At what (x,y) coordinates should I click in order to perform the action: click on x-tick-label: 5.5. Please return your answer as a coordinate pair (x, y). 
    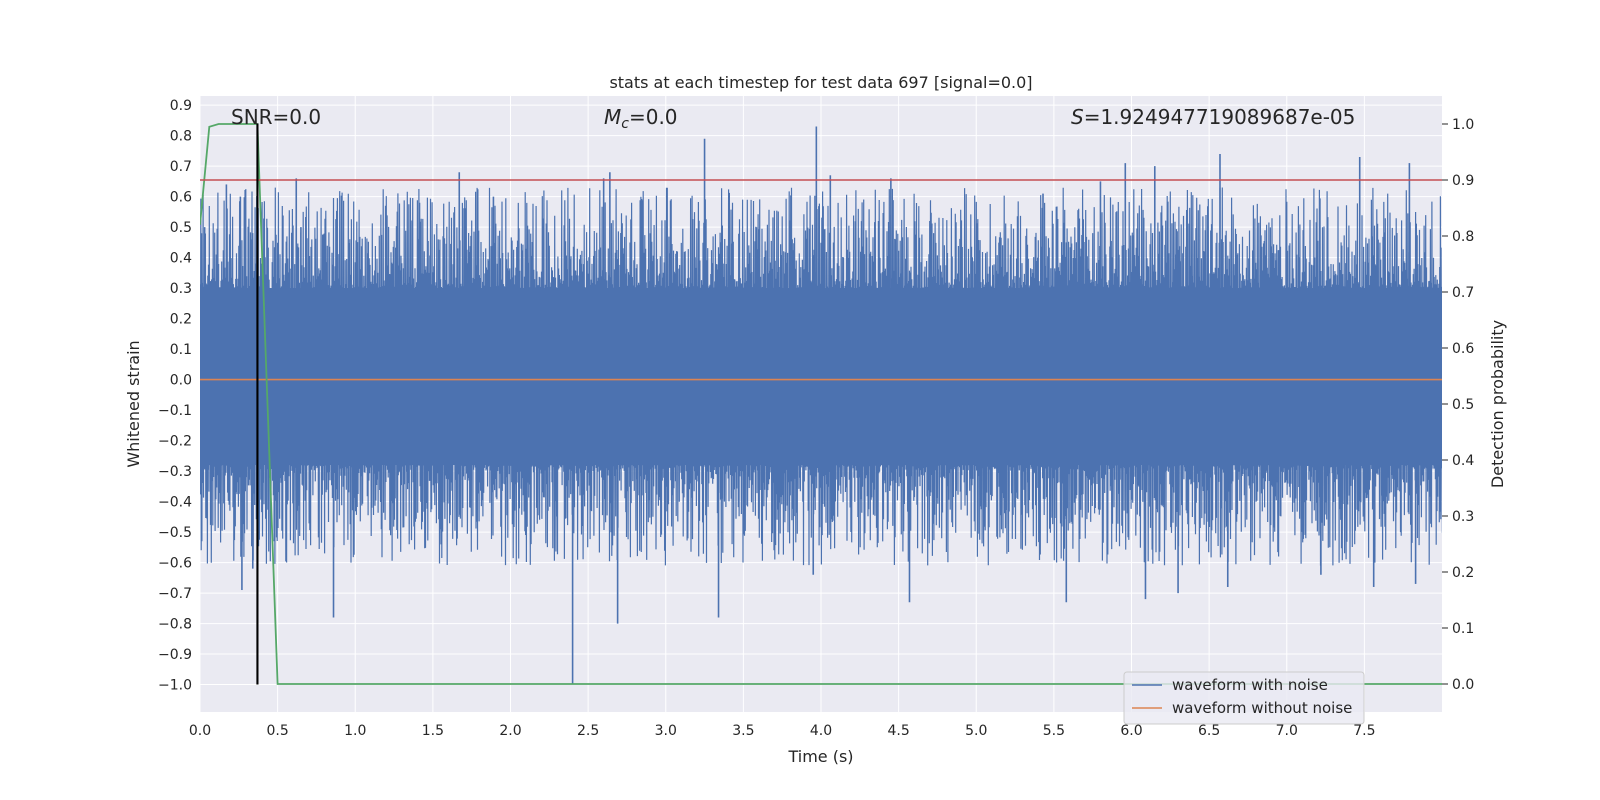
    Looking at the image, I should click on (1054, 731).